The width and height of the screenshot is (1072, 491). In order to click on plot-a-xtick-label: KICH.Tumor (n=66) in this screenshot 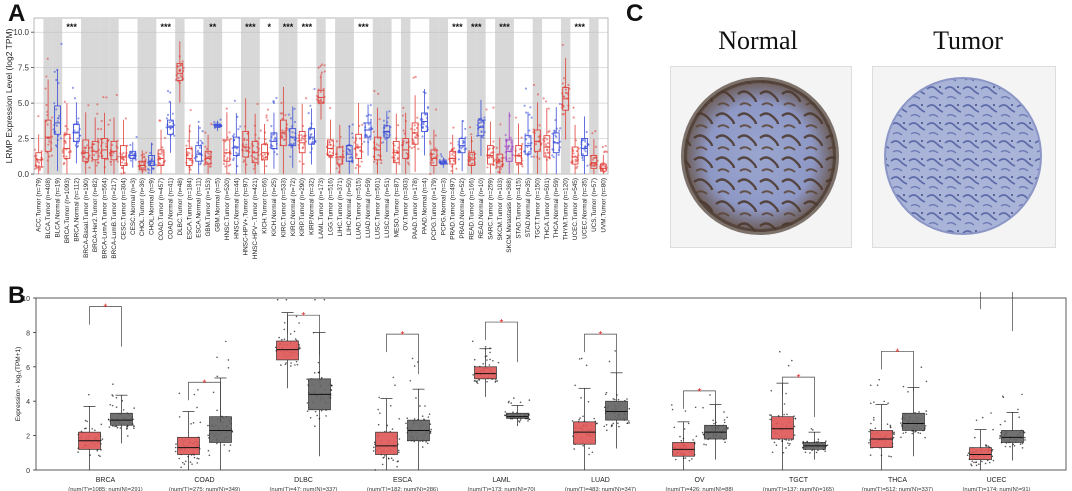, I will do `click(265, 206)`.